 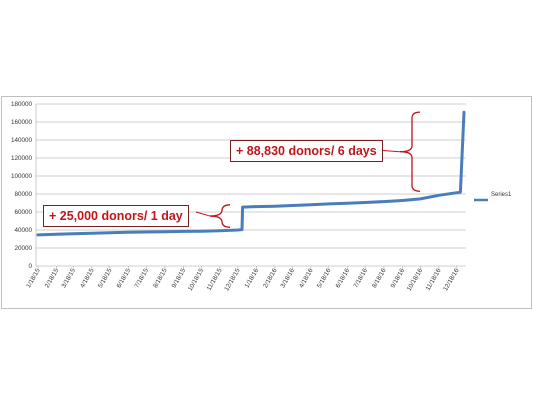 What do you see at coordinates (22, 104) in the screenshot?
I see `y-tick-label: 180000` at bounding box center [22, 104].